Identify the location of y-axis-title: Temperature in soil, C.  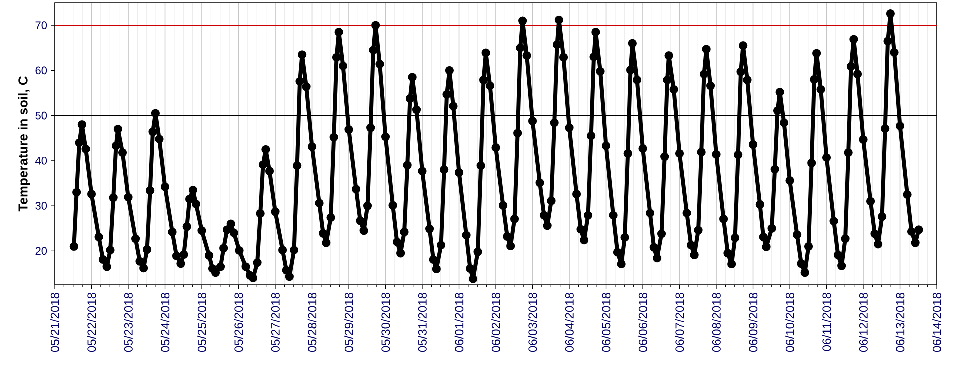
(24, 144).